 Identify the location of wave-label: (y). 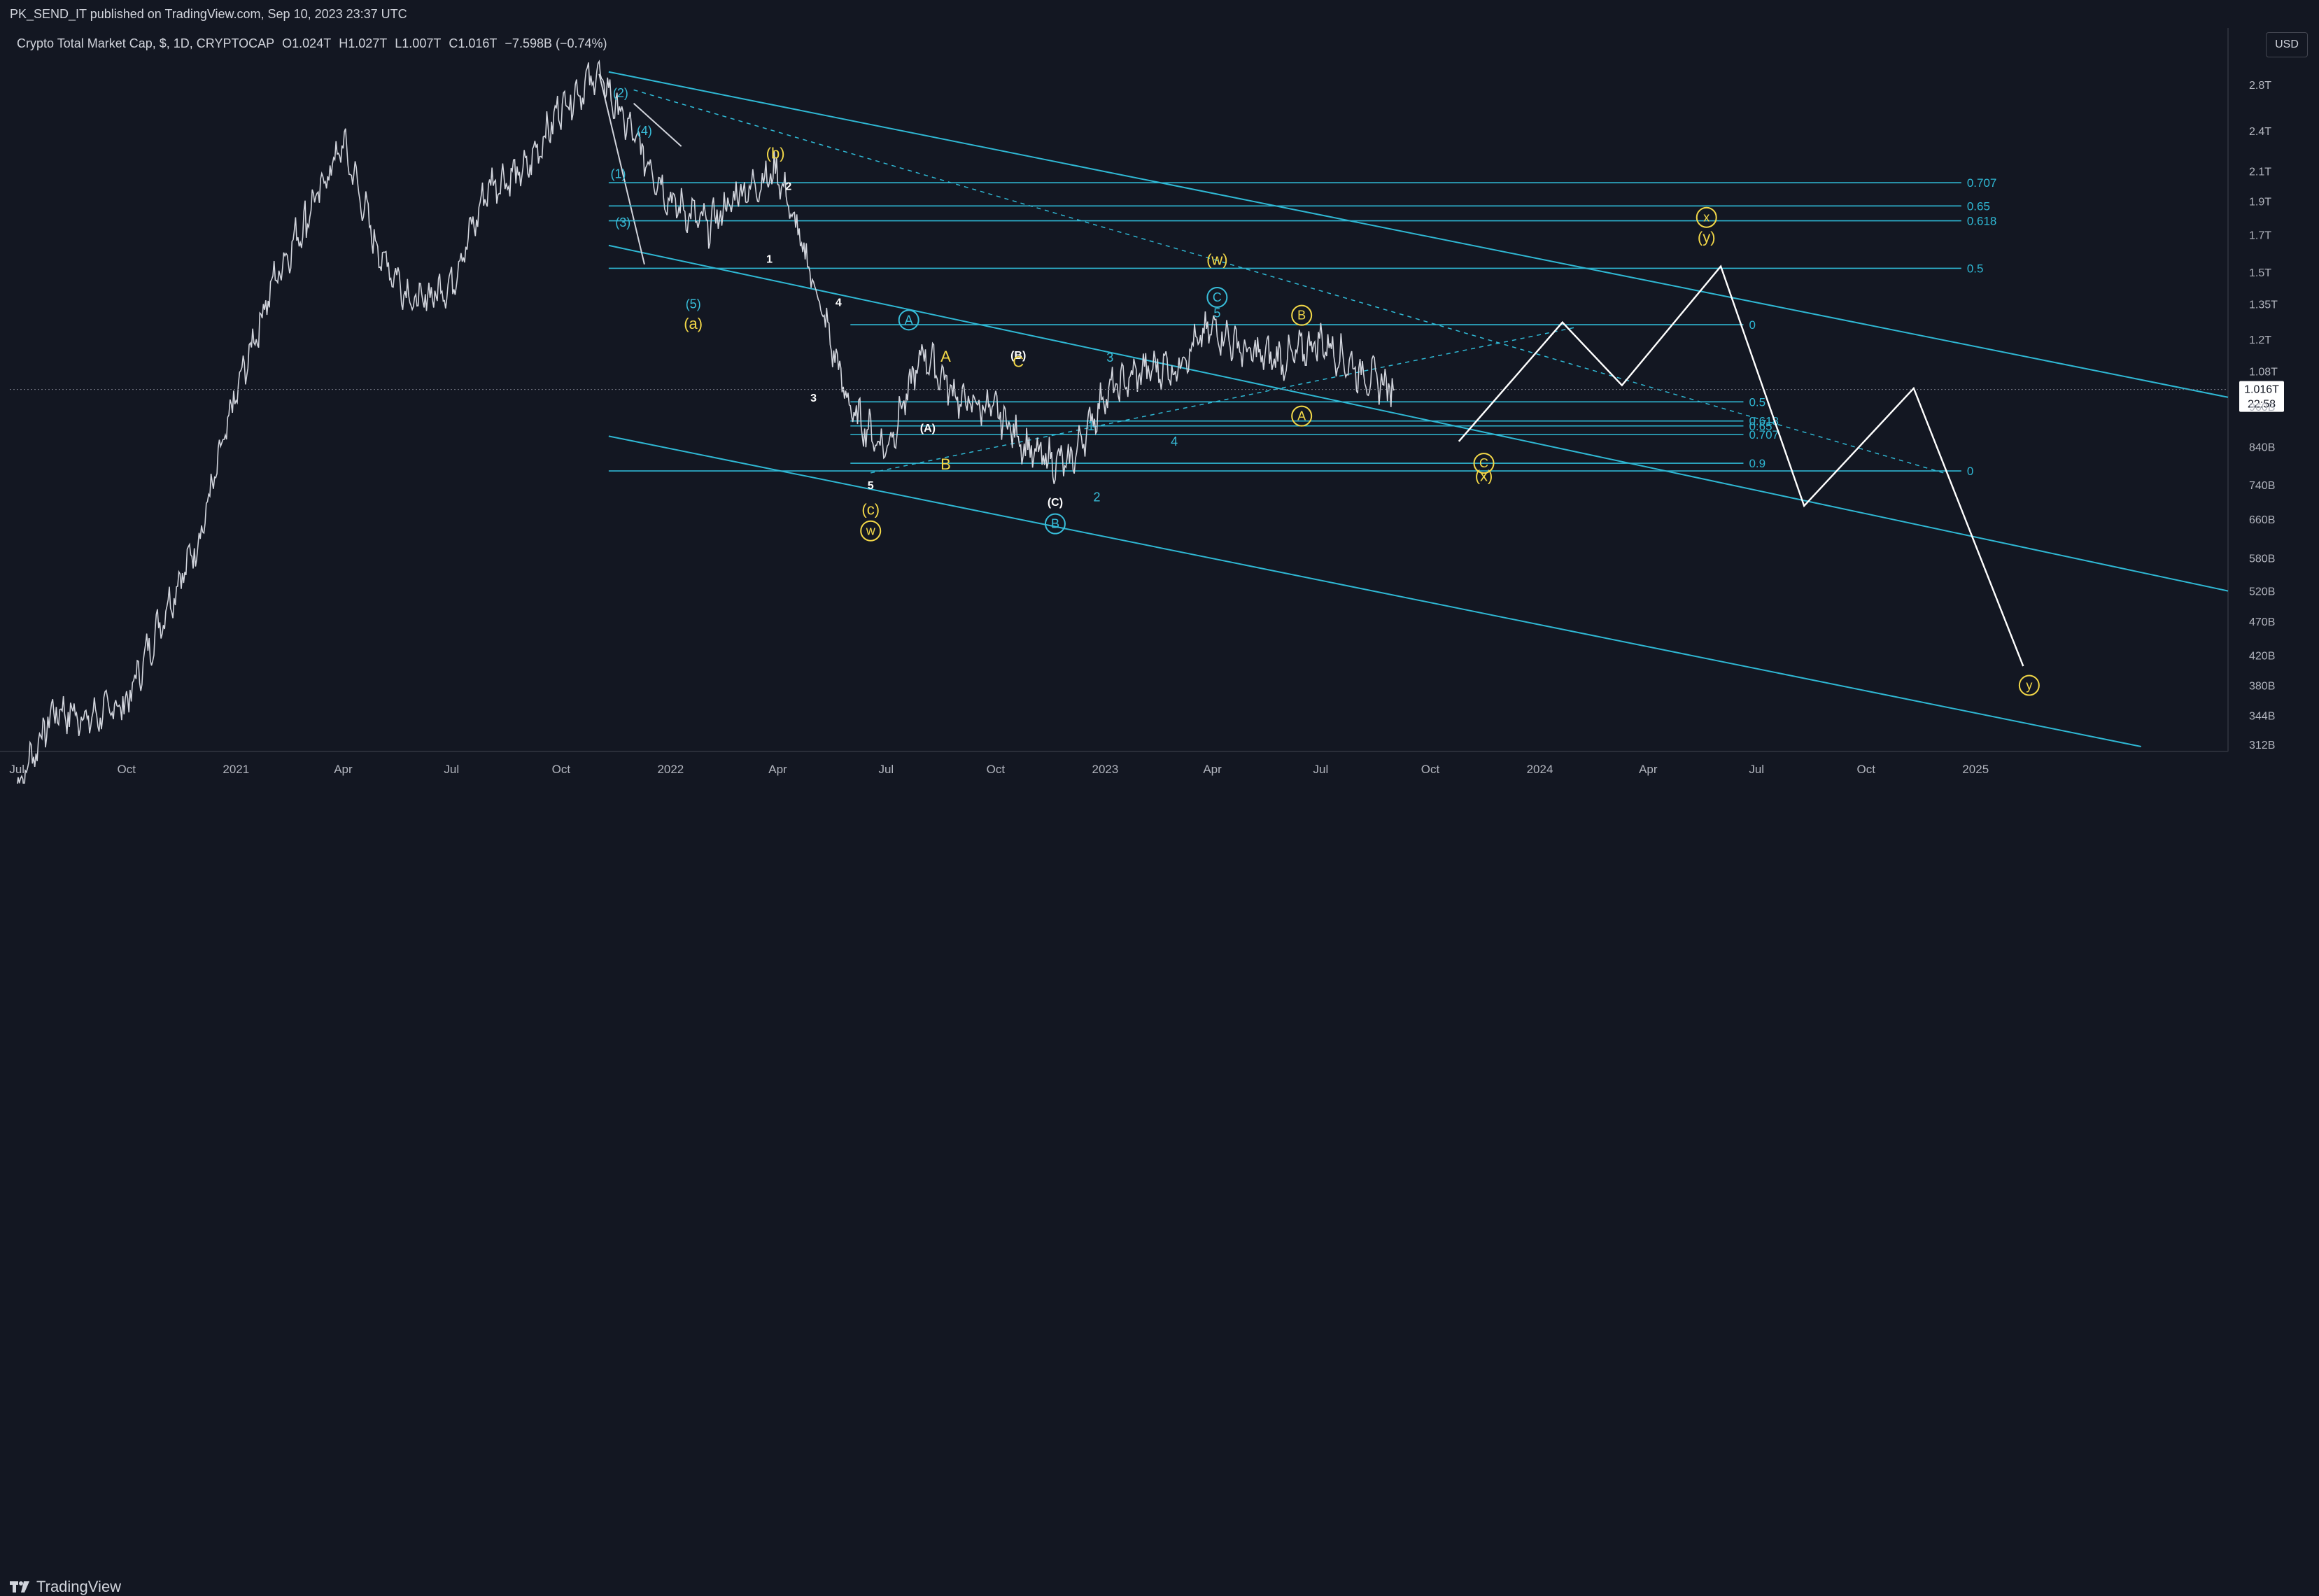
(1707, 237).